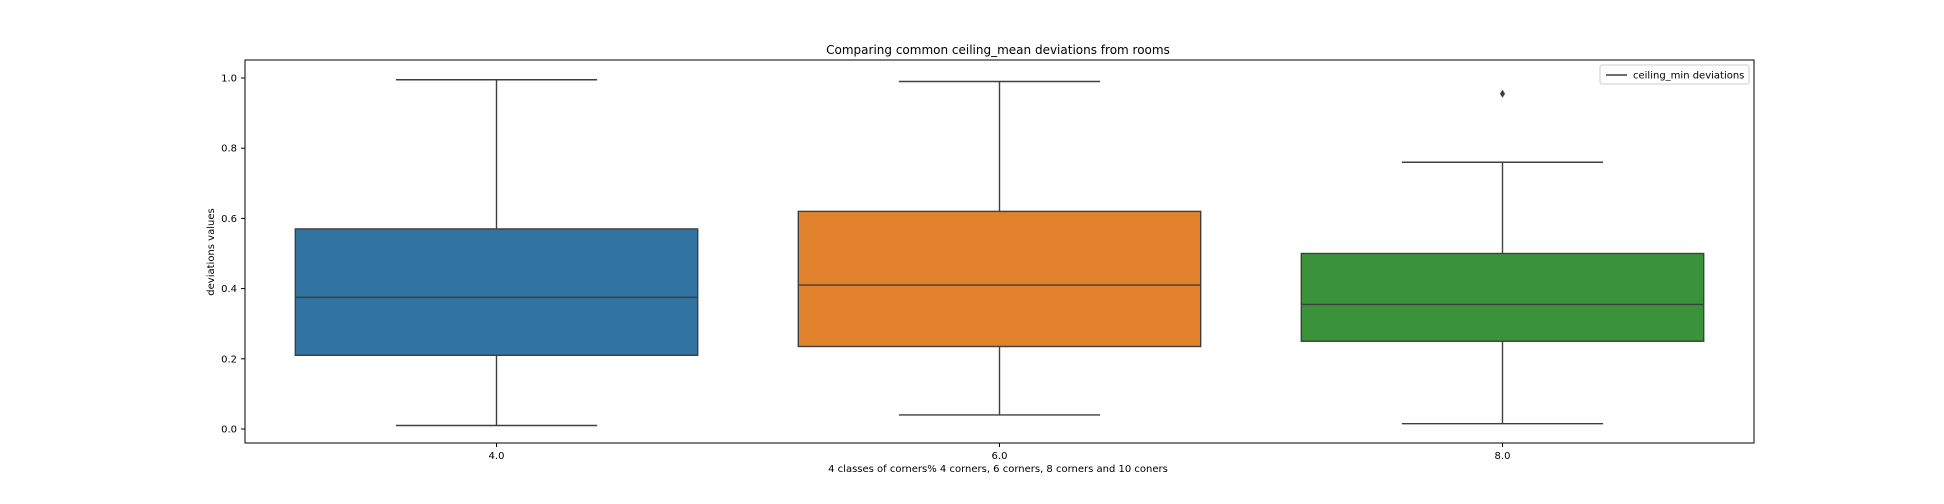 The width and height of the screenshot is (1944, 504). What do you see at coordinates (229, 359) in the screenshot?
I see `y-tick-label: 0.2` at bounding box center [229, 359].